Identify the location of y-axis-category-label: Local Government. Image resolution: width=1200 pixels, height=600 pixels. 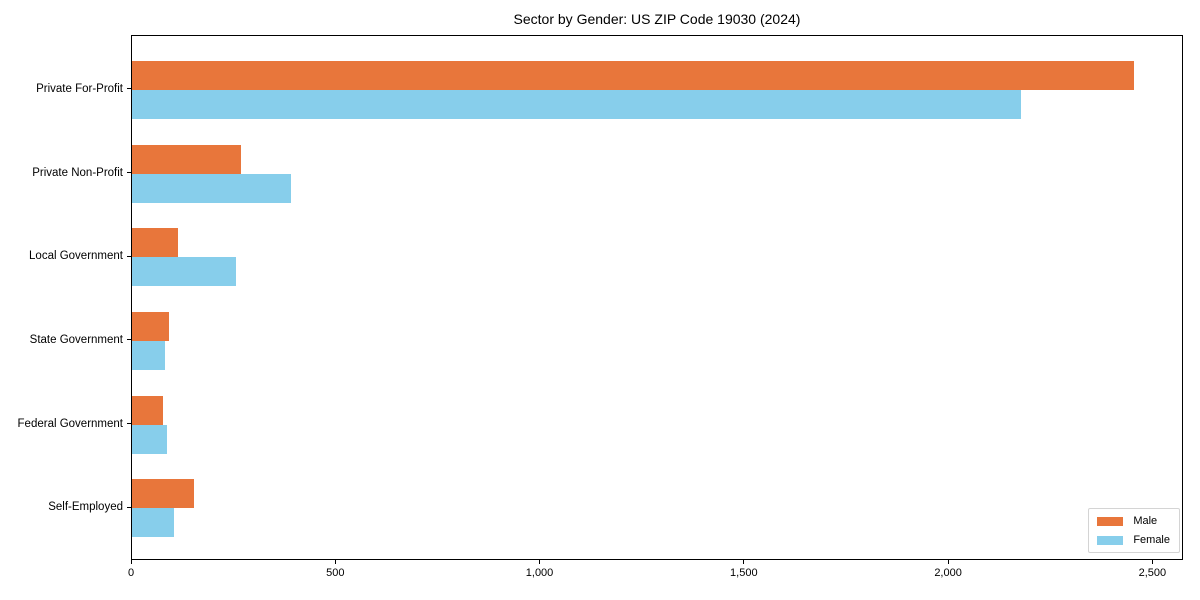
(76, 256).